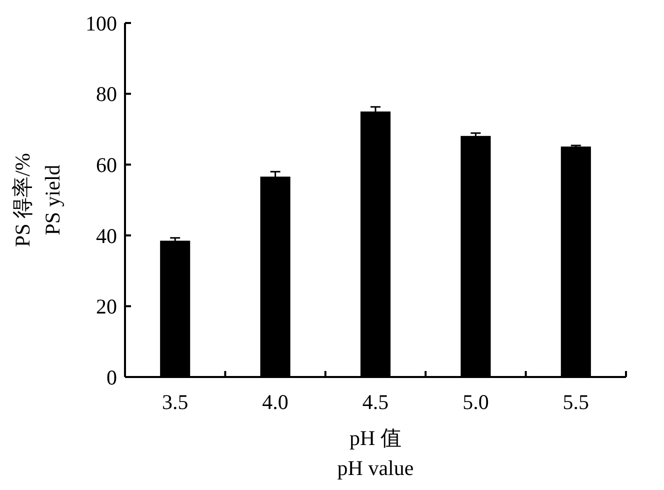  What do you see at coordinates (576, 402) in the screenshot?
I see `x-tick-label: 5.5` at bounding box center [576, 402].